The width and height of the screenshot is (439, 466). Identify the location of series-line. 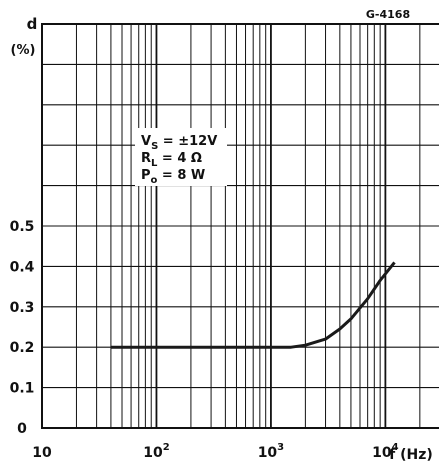
(253, 305).